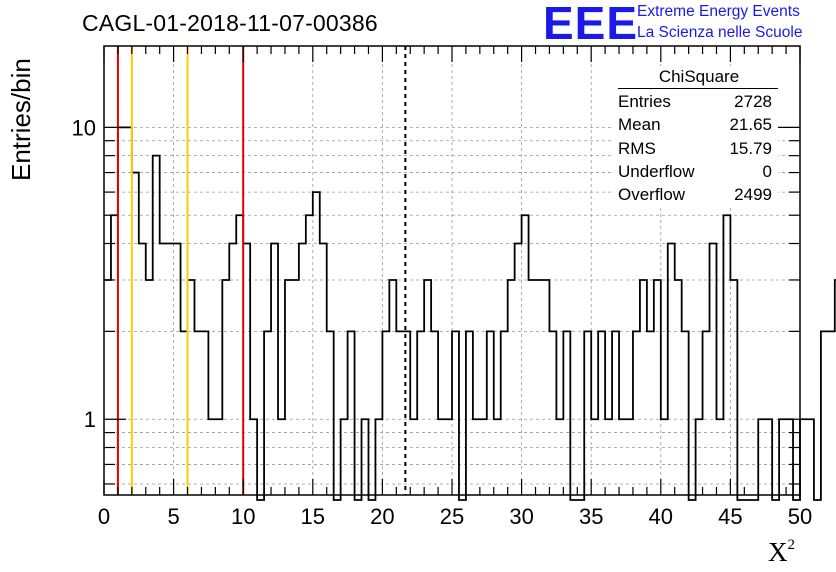 The height and width of the screenshot is (572, 836). What do you see at coordinates (730, 516) in the screenshot?
I see `x-tick-label: 45` at bounding box center [730, 516].